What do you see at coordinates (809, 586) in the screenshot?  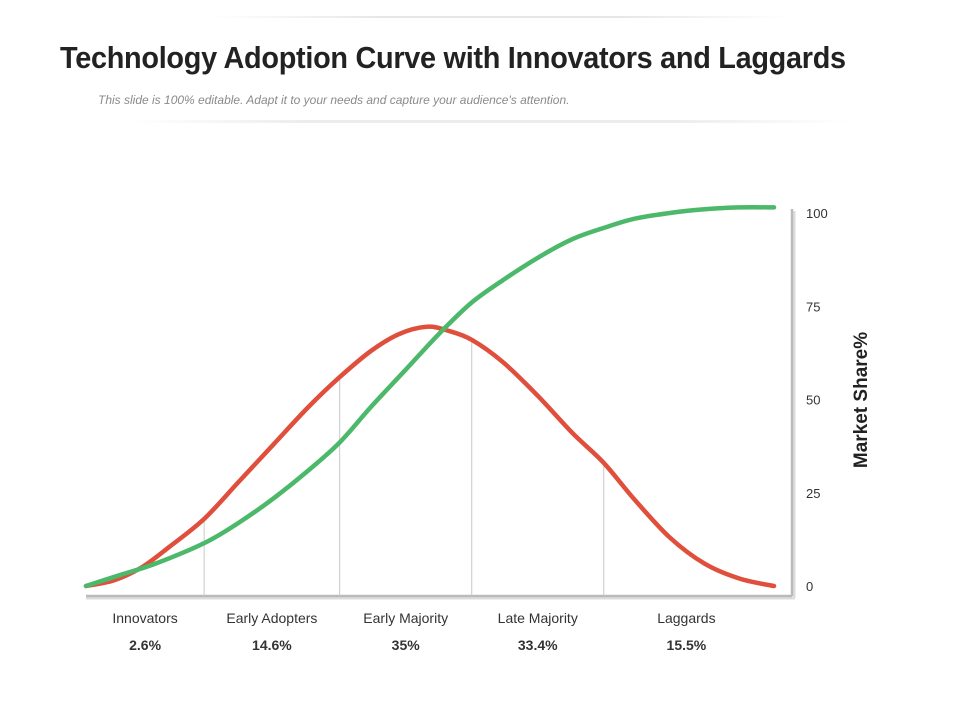 I see `y-tick-label-0: 0` at bounding box center [809, 586].